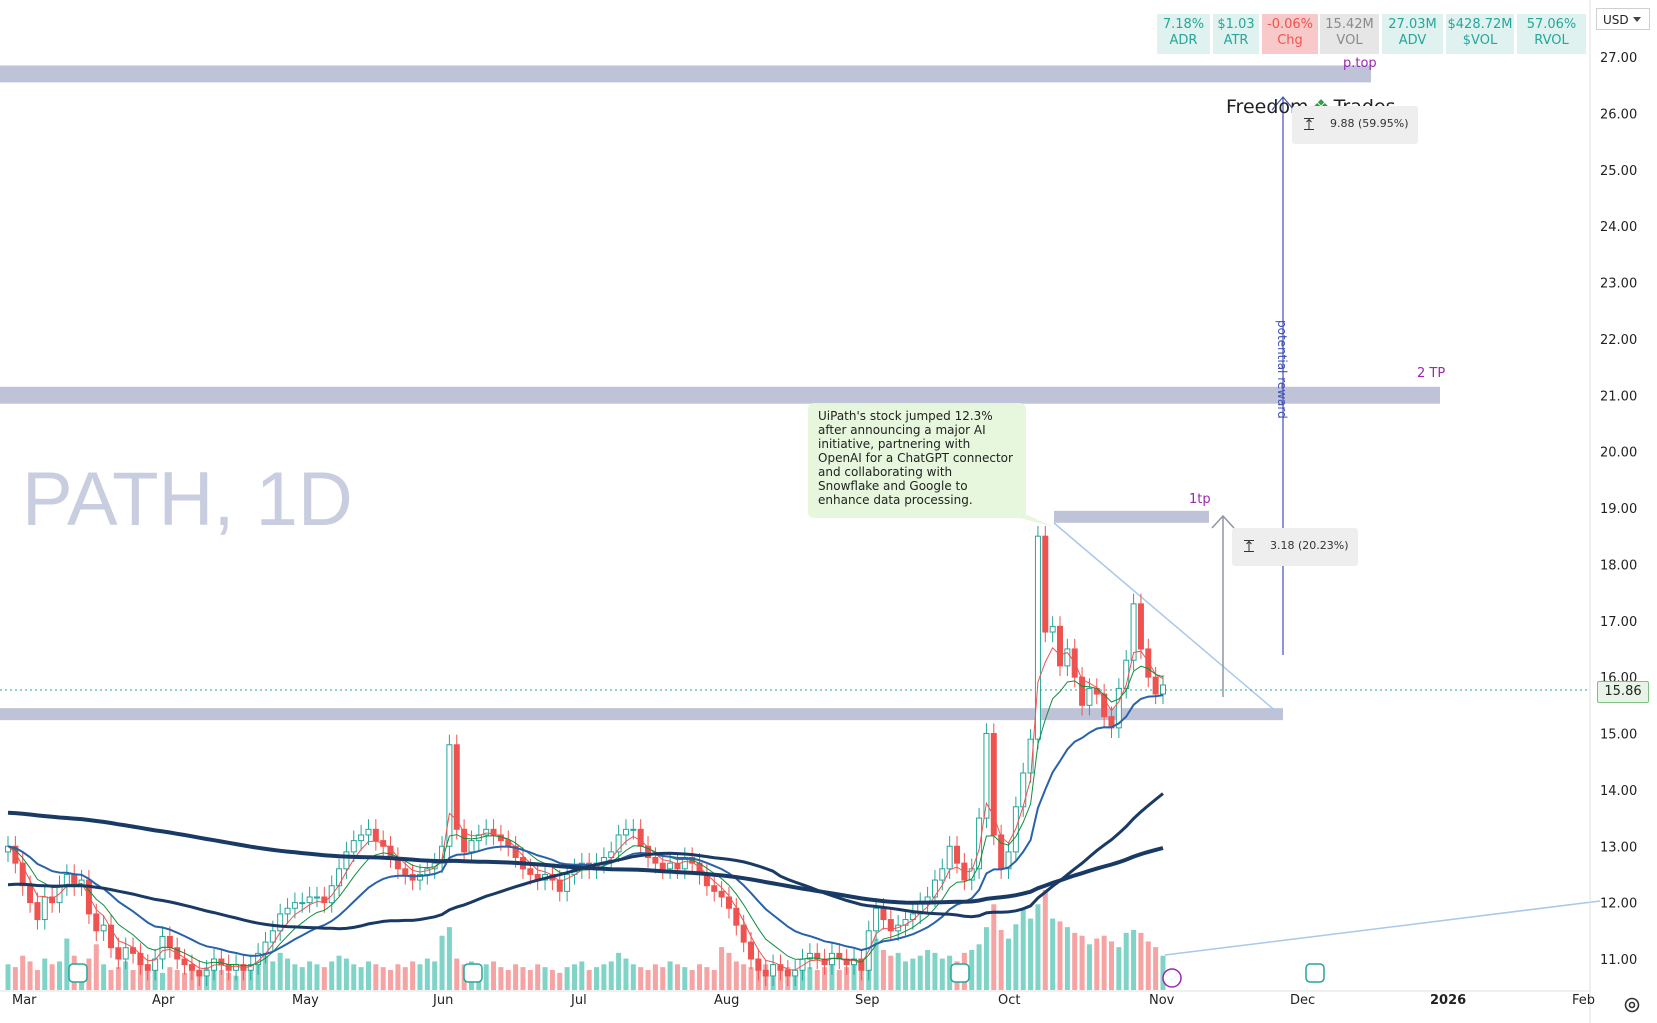 This screenshot has width=1657, height=1023. What do you see at coordinates (1355, 125) in the screenshot?
I see `measure-large: 9.88 (59.95%)` at bounding box center [1355, 125].